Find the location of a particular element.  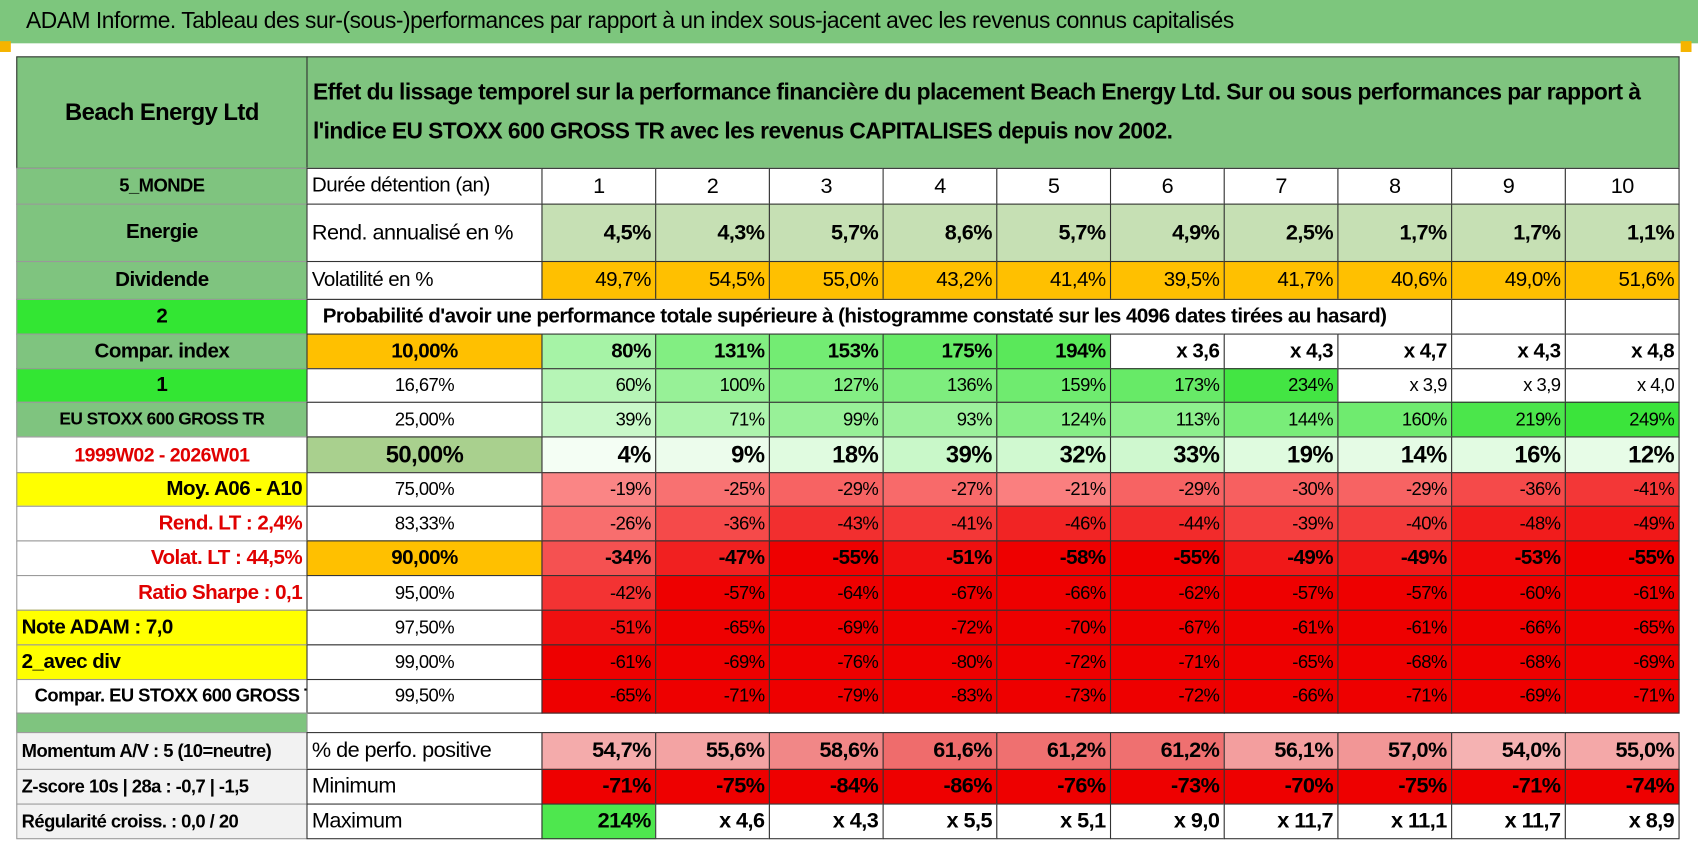

value-cell: -73% is located at coordinates (1167, 786).